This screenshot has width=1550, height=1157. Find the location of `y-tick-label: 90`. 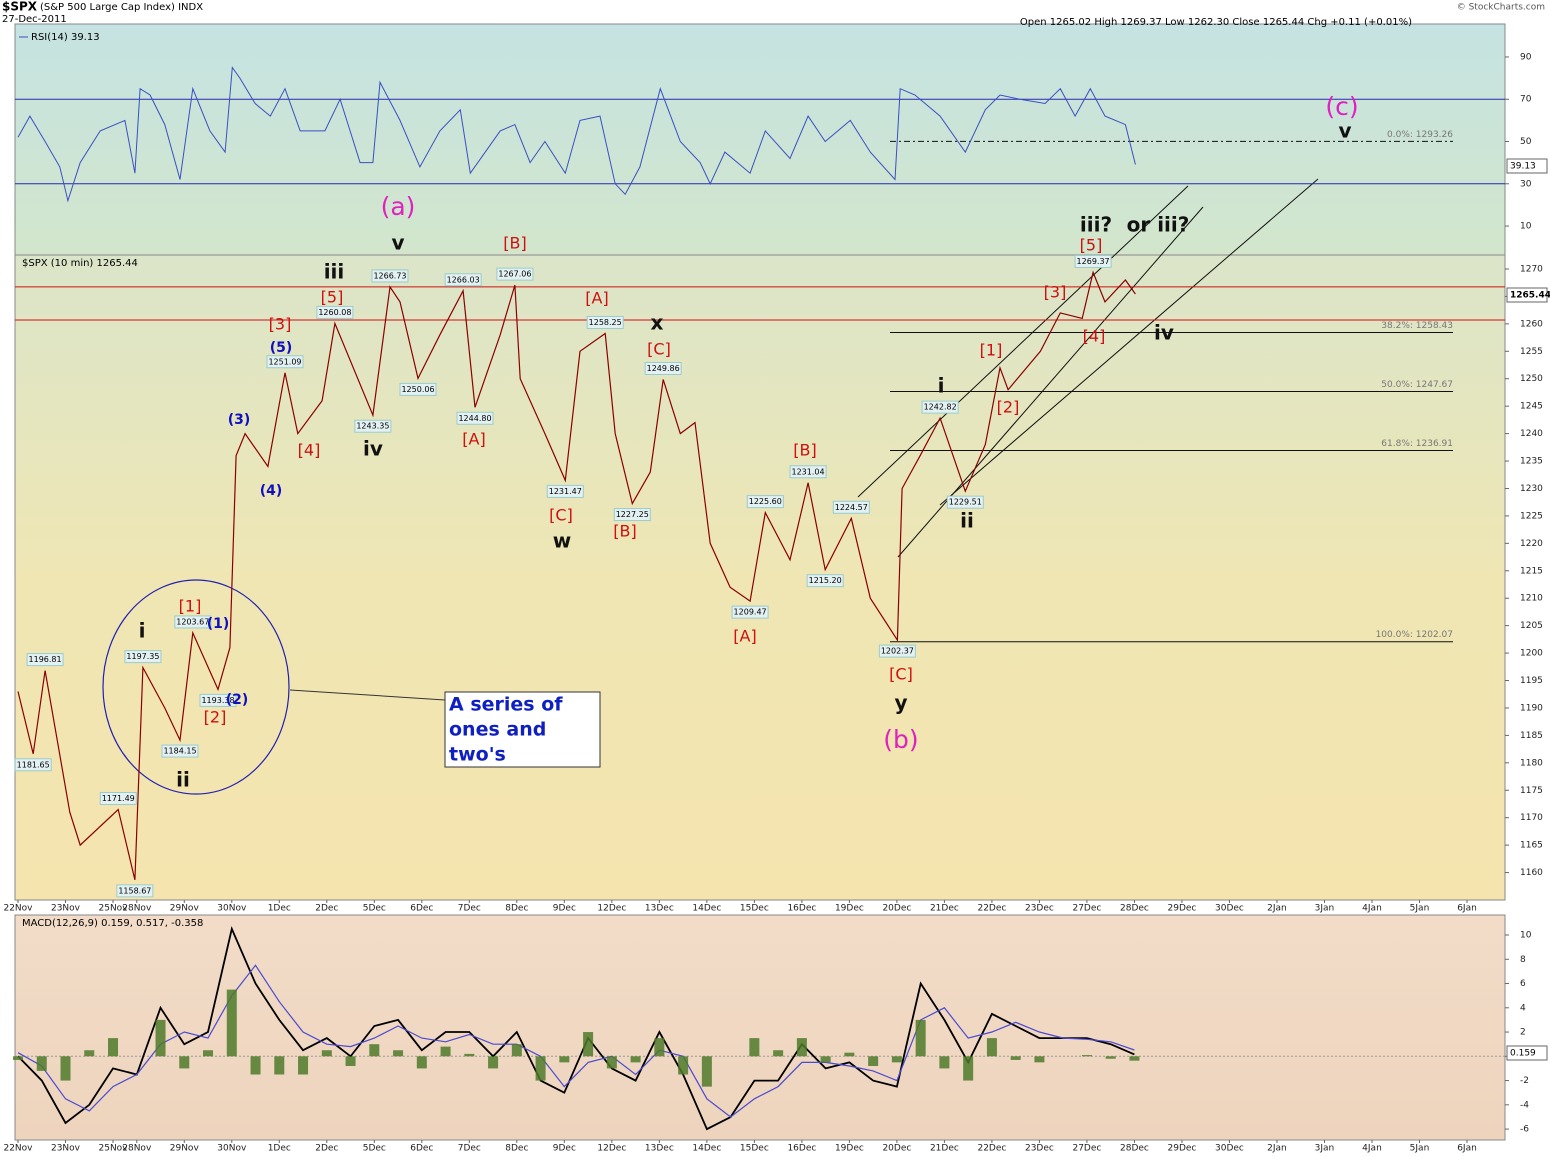

y-tick-label: 90 is located at coordinates (1526, 57).